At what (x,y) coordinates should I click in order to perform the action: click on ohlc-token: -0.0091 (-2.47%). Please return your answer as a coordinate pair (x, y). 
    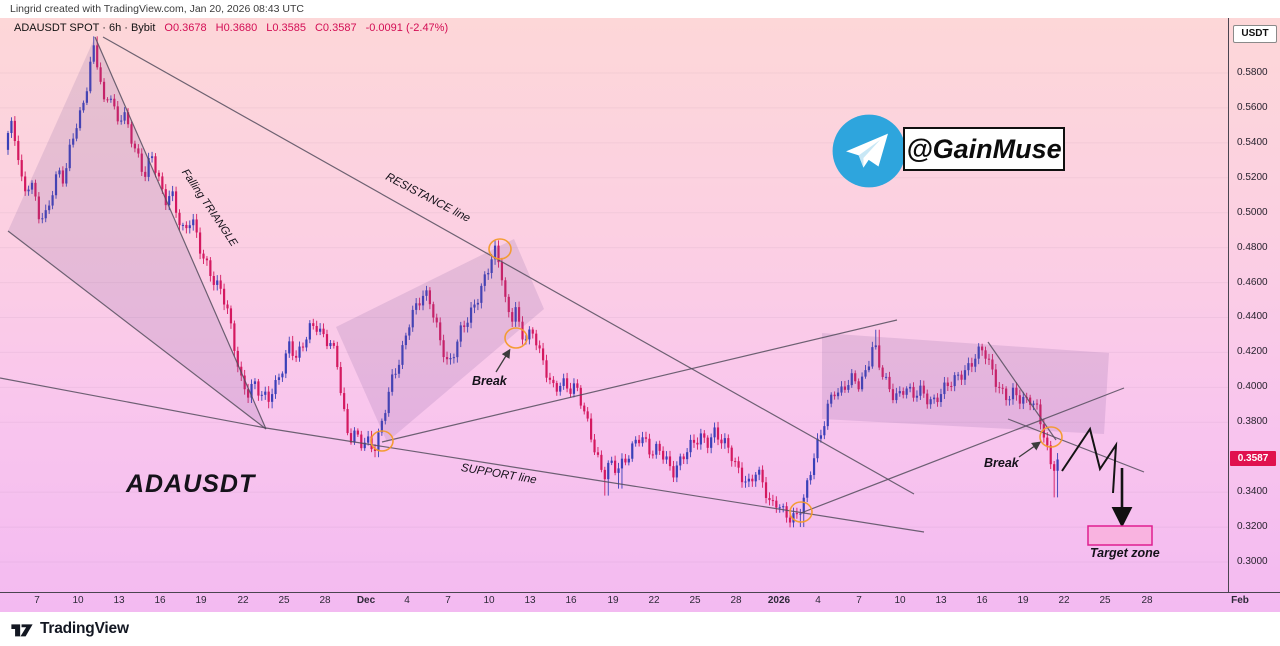
    Looking at the image, I should click on (407, 28).